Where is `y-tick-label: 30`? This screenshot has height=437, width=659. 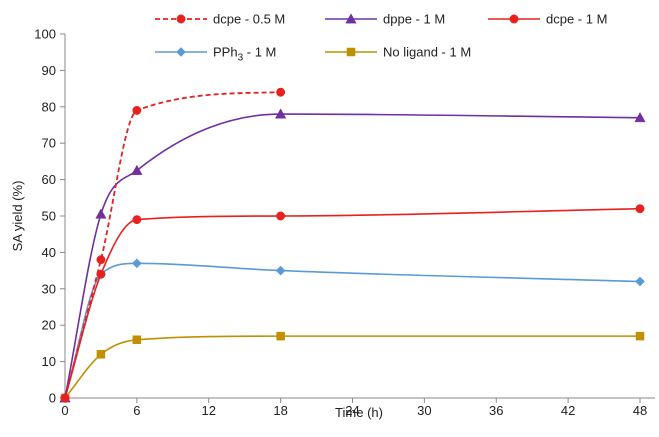
y-tick-label: 30 is located at coordinates (49, 288).